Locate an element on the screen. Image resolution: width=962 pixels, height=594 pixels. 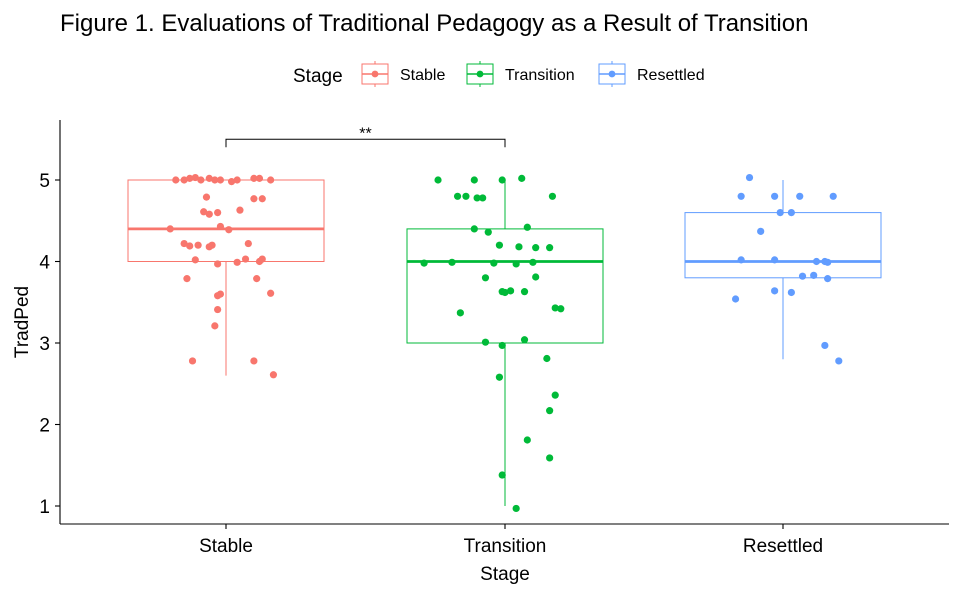
x-tick-label: Resettled is located at coordinates (783, 546).